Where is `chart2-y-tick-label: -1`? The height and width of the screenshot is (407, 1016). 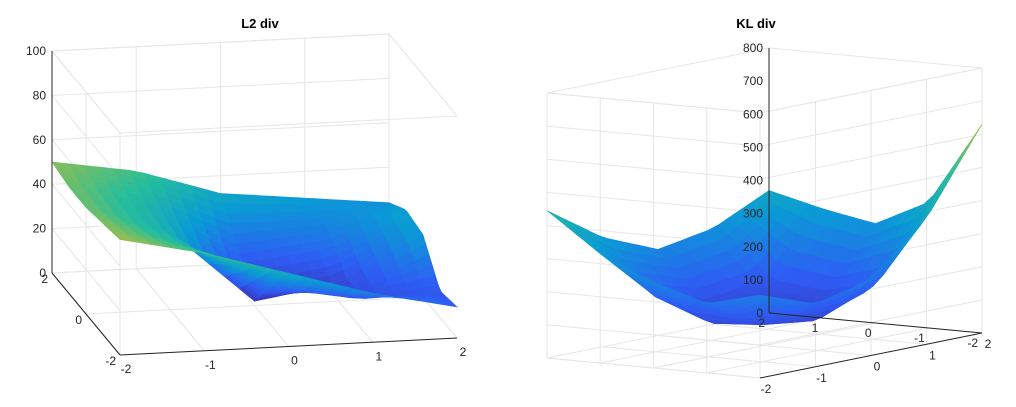
chart2-y-tick-label: -1 is located at coordinates (919, 338).